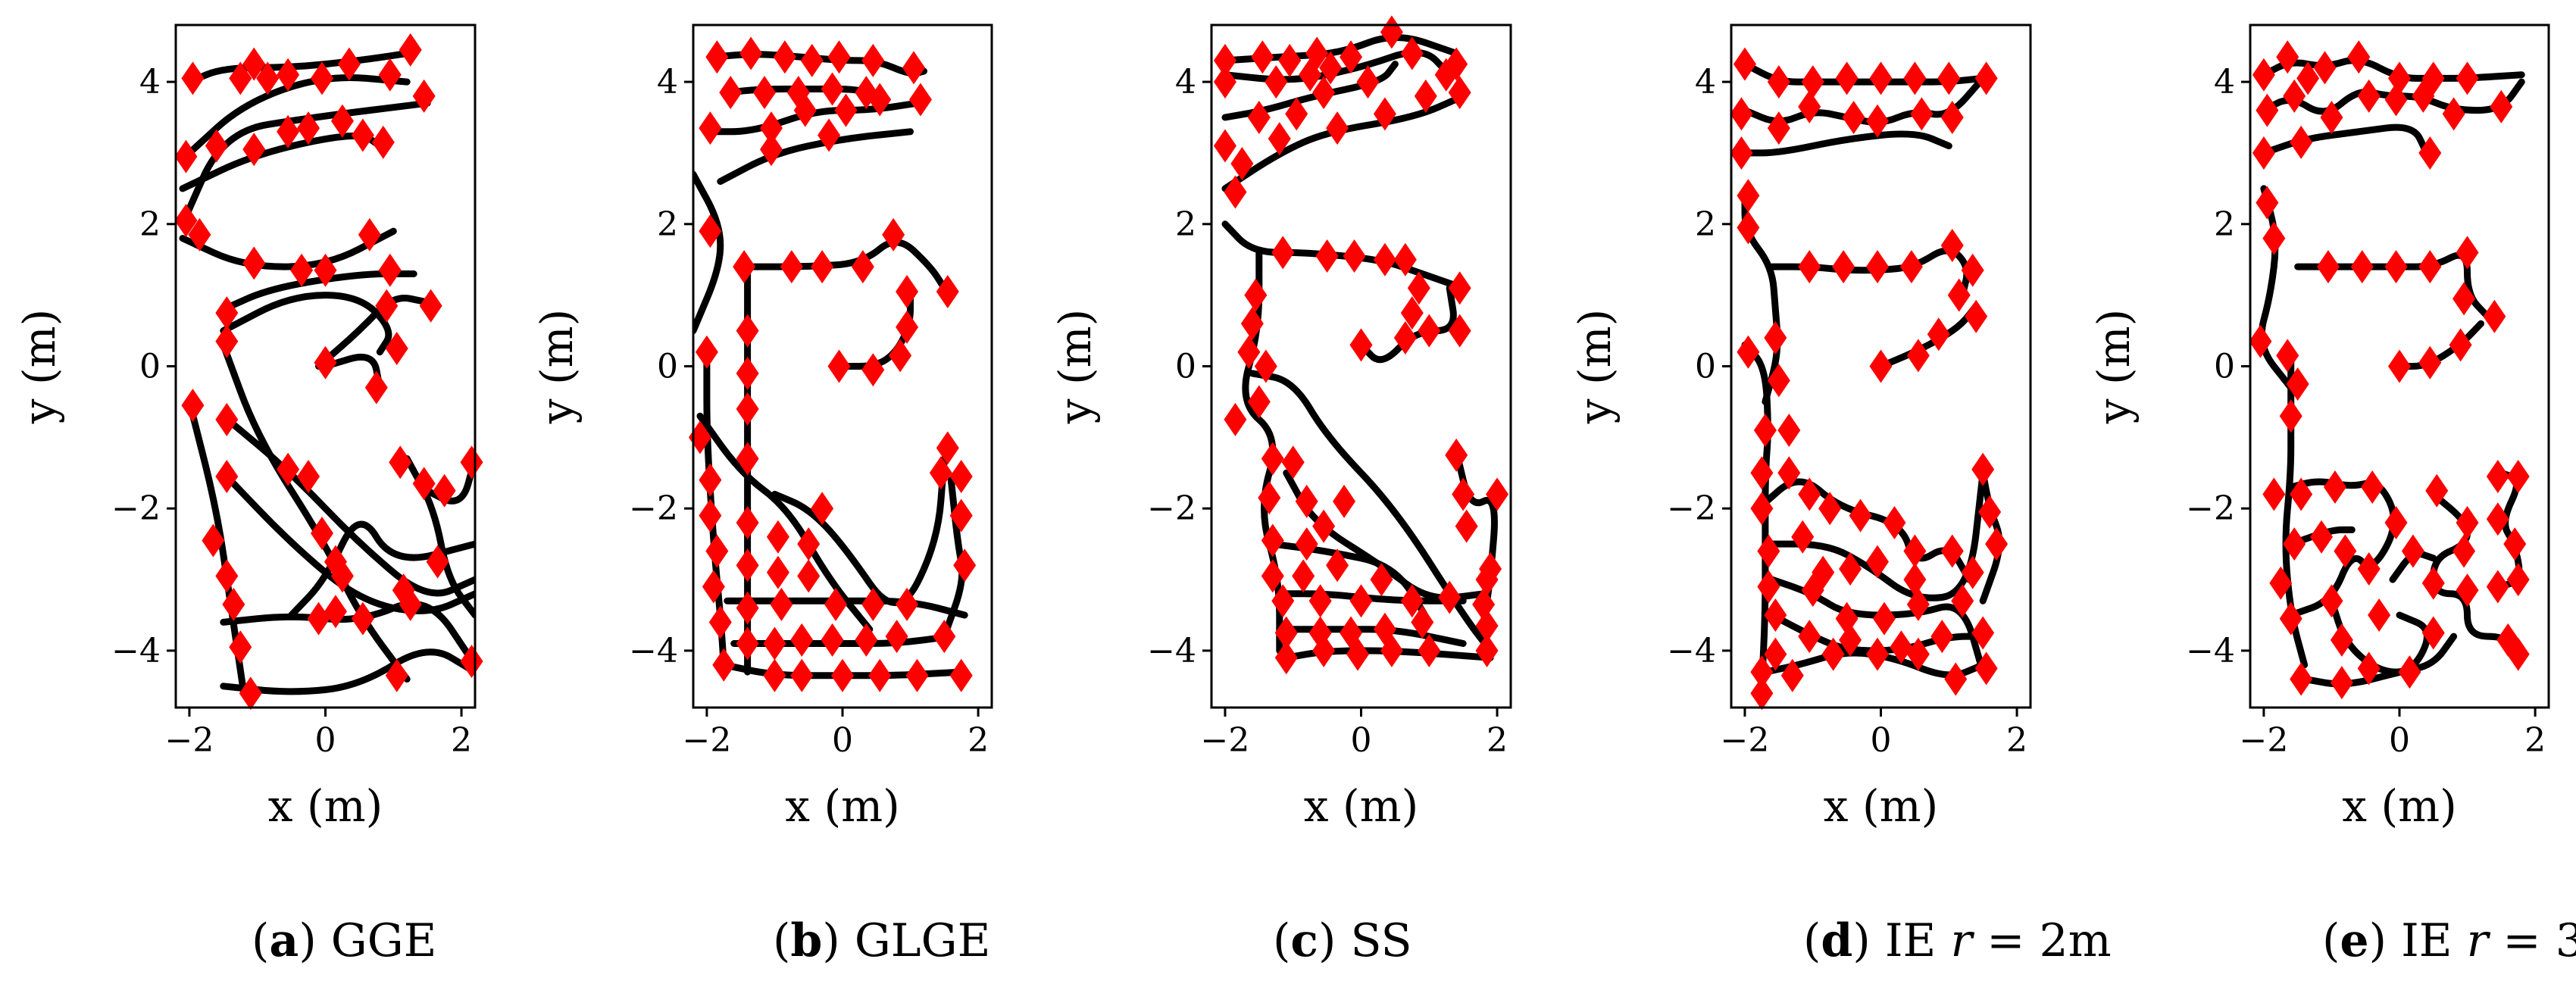  Describe the element at coordinates (842, 806) in the screenshot. I see `x-axis-label: x (m)` at that location.